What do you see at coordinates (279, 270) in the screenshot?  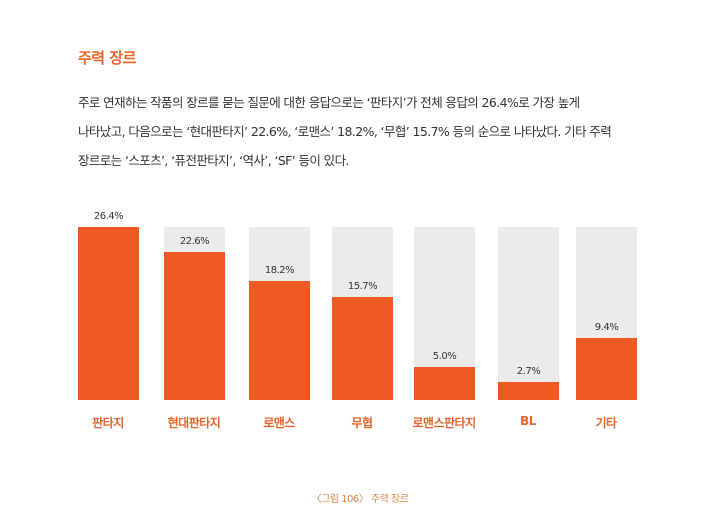 I see `bar-value-label: 18.2%` at bounding box center [279, 270].